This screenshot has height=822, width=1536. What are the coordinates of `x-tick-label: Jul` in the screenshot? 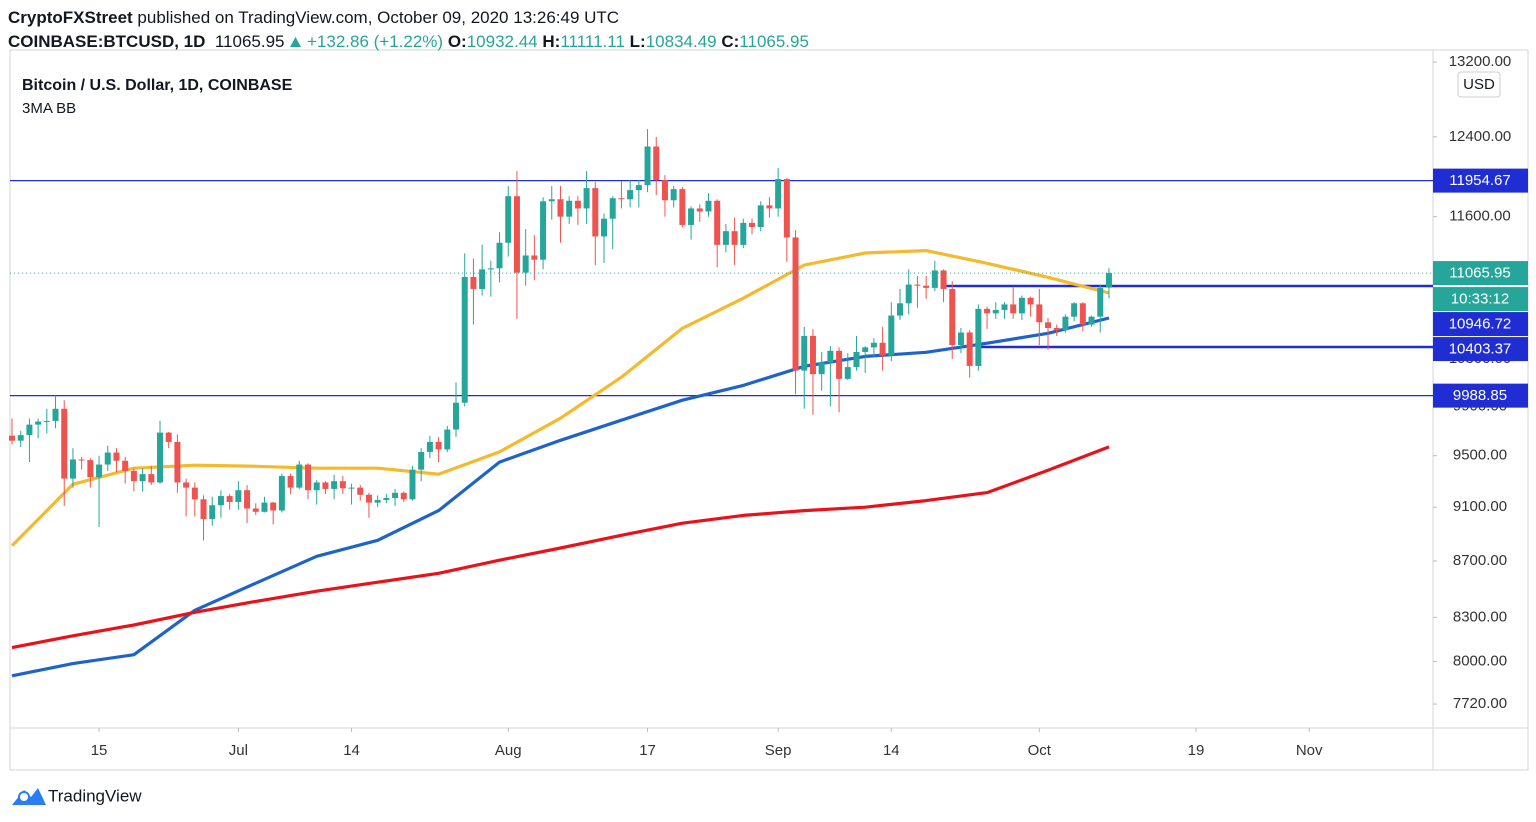 It's located at (238, 750).